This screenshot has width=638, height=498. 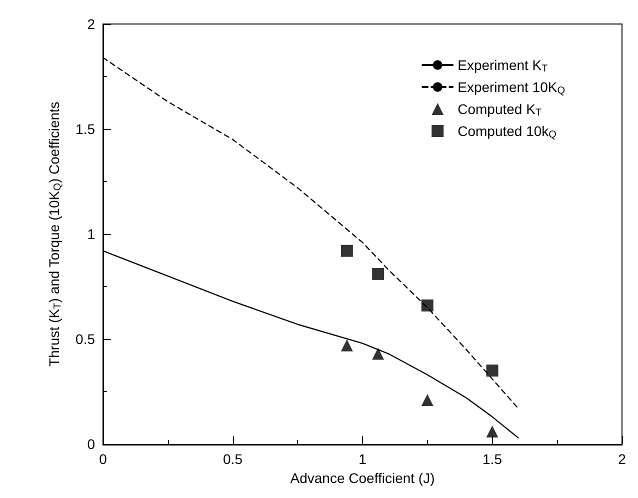 What do you see at coordinates (233, 459) in the screenshot?
I see `x-tick-label: 0.5` at bounding box center [233, 459].